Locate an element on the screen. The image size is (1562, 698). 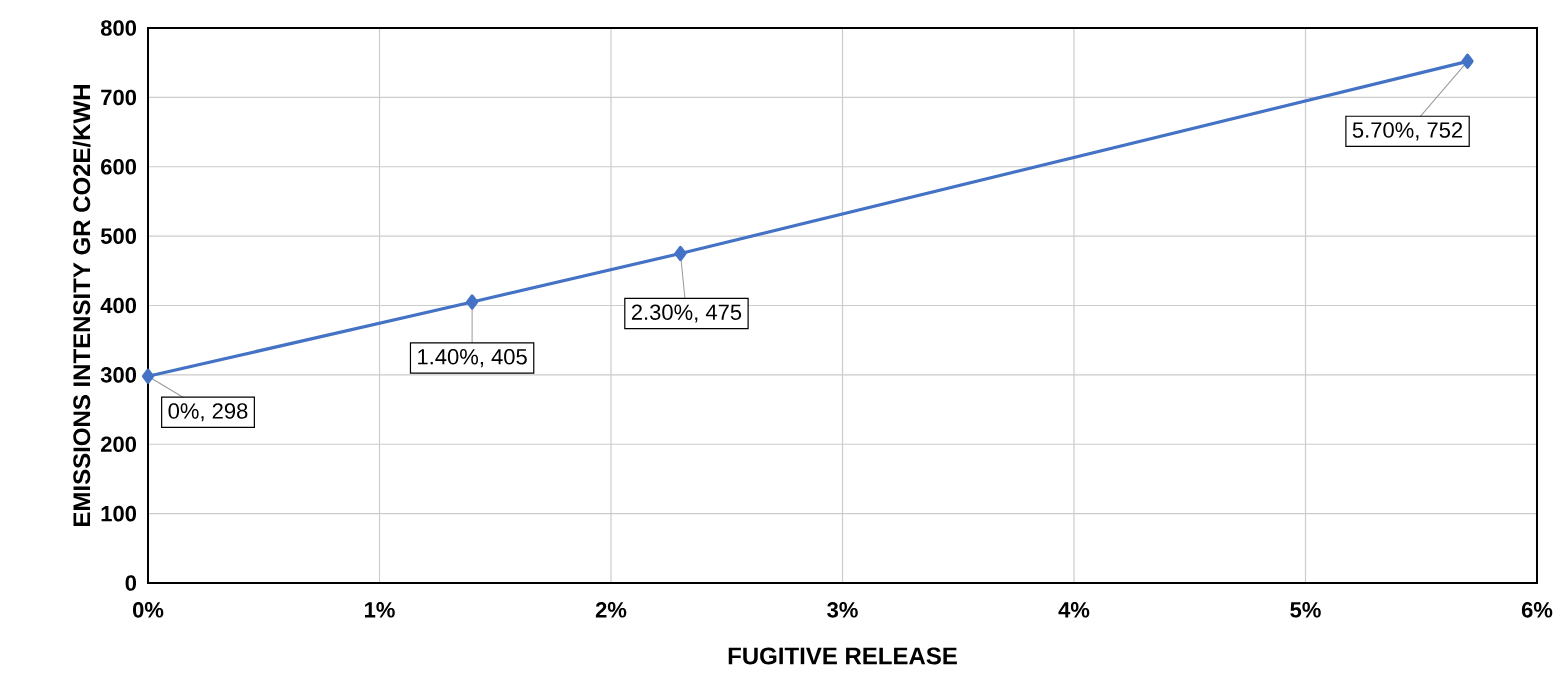
x-axis-title: FUGITIVE RELEASE is located at coordinates (842, 656).